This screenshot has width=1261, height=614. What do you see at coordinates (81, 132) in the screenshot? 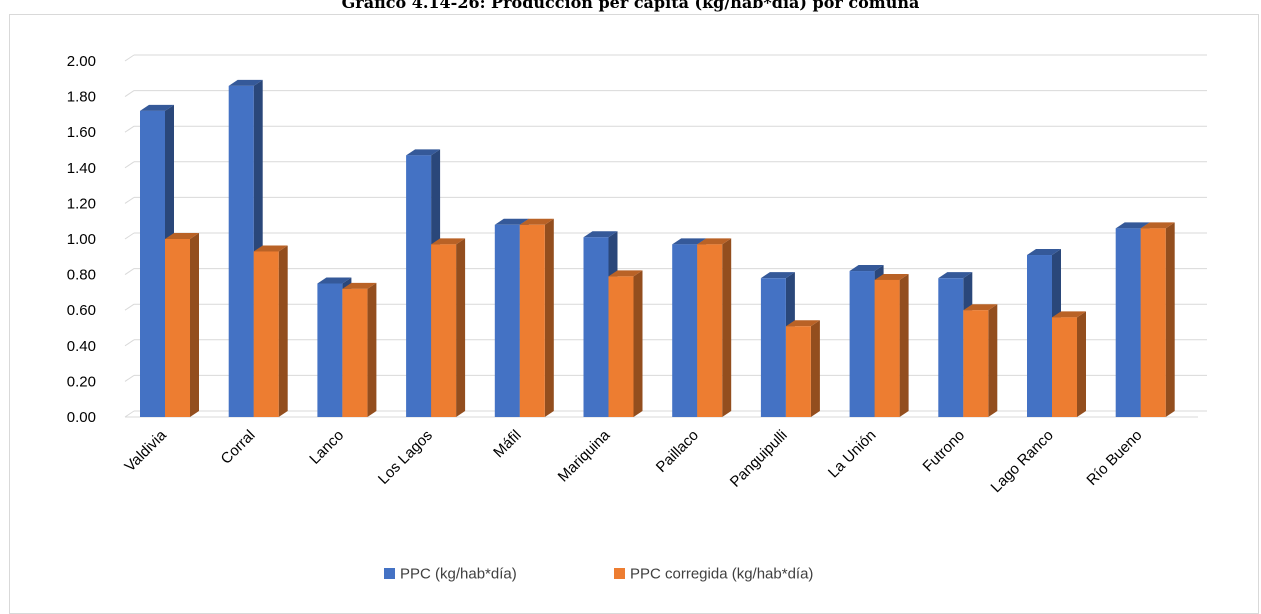
I see `y-tick-label: 1.60` at bounding box center [81, 132].